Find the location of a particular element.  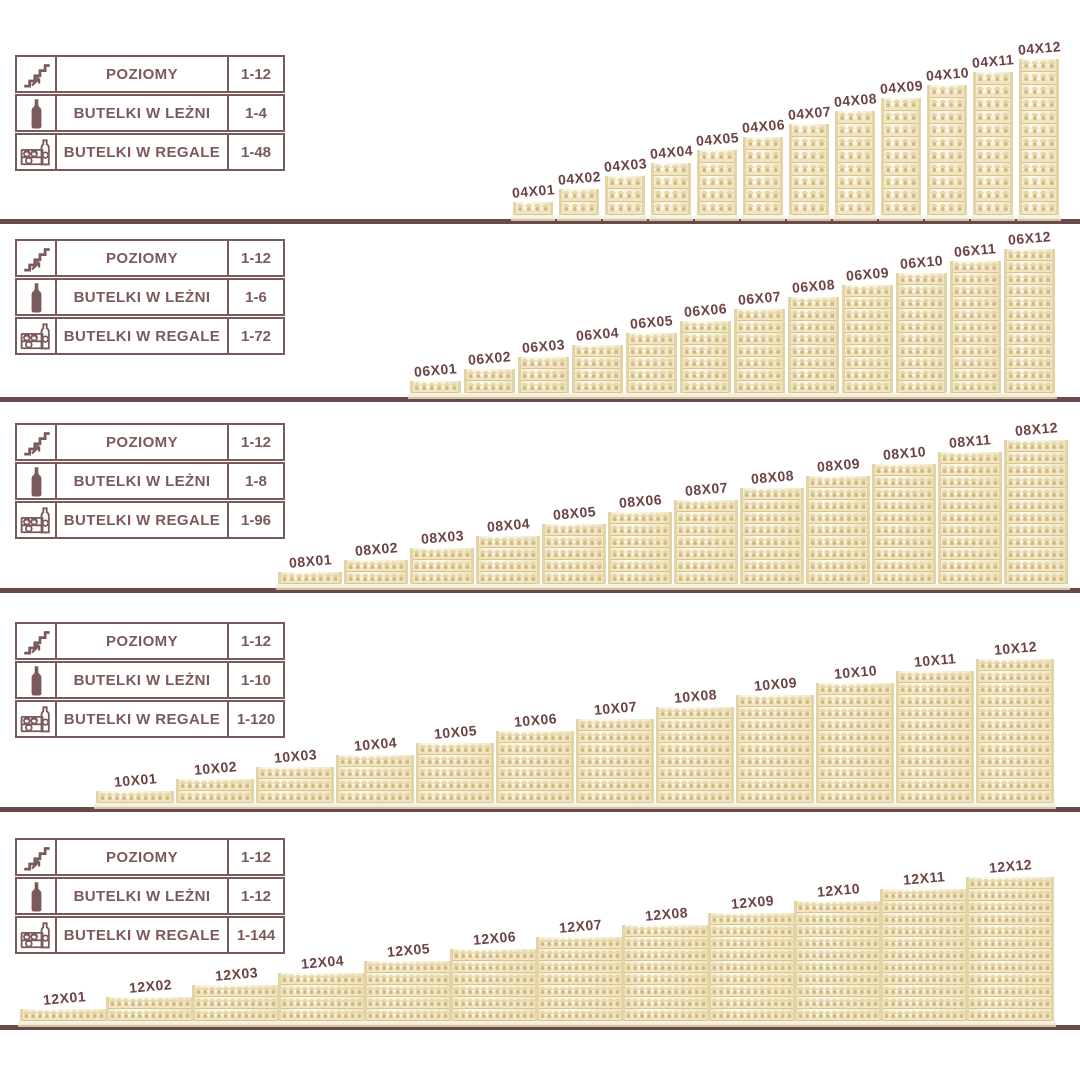

crate-icon is located at coordinates (37, 336).